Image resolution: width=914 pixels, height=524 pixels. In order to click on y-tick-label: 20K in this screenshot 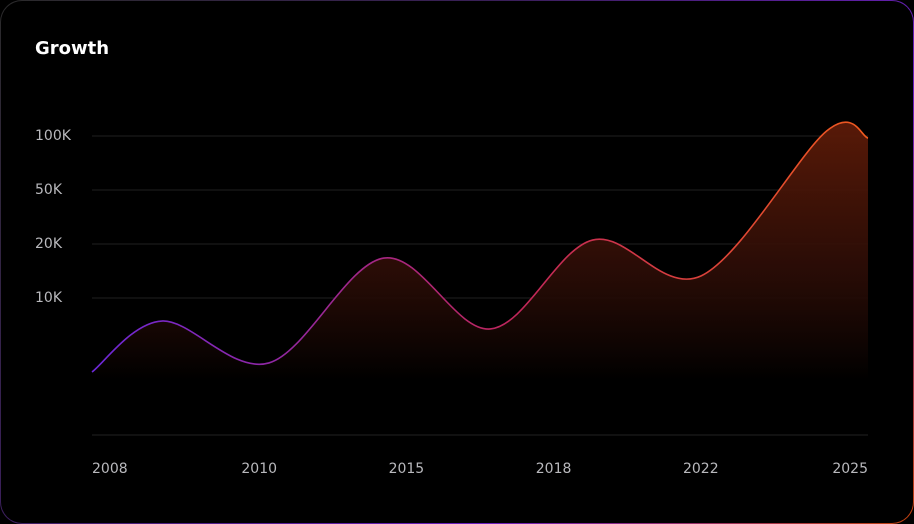, I will do `click(49, 244)`.